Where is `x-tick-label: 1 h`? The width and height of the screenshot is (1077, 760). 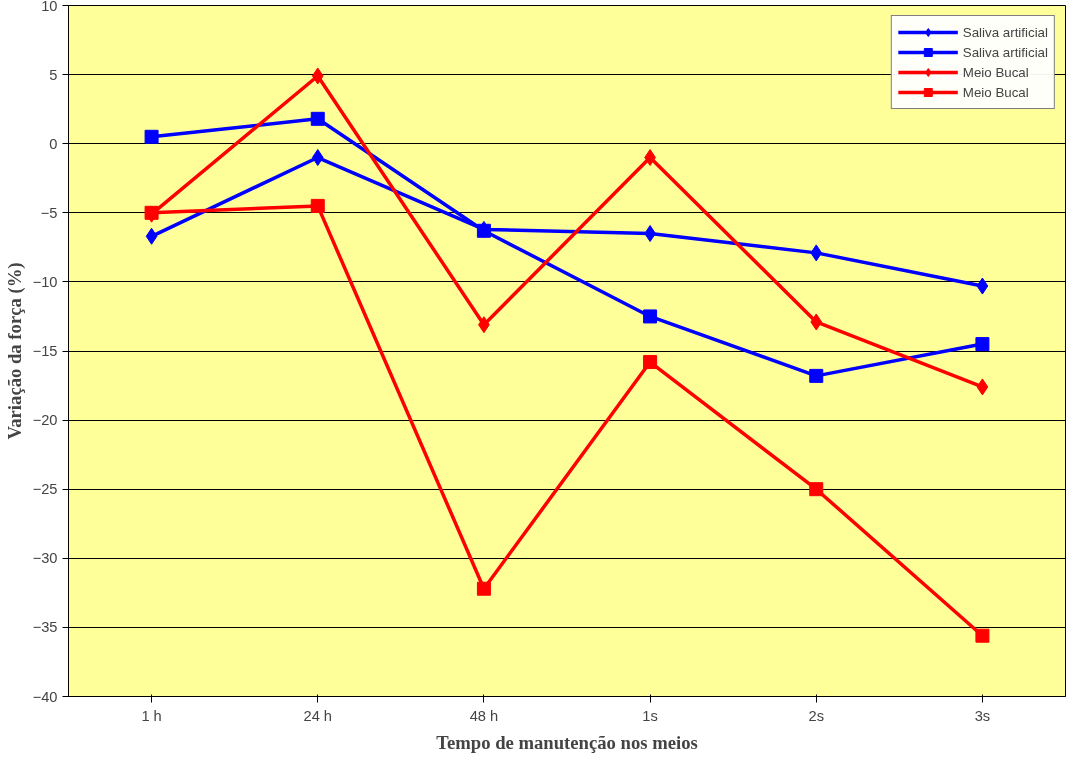 x-tick-label: 1 h is located at coordinates (151, 715).